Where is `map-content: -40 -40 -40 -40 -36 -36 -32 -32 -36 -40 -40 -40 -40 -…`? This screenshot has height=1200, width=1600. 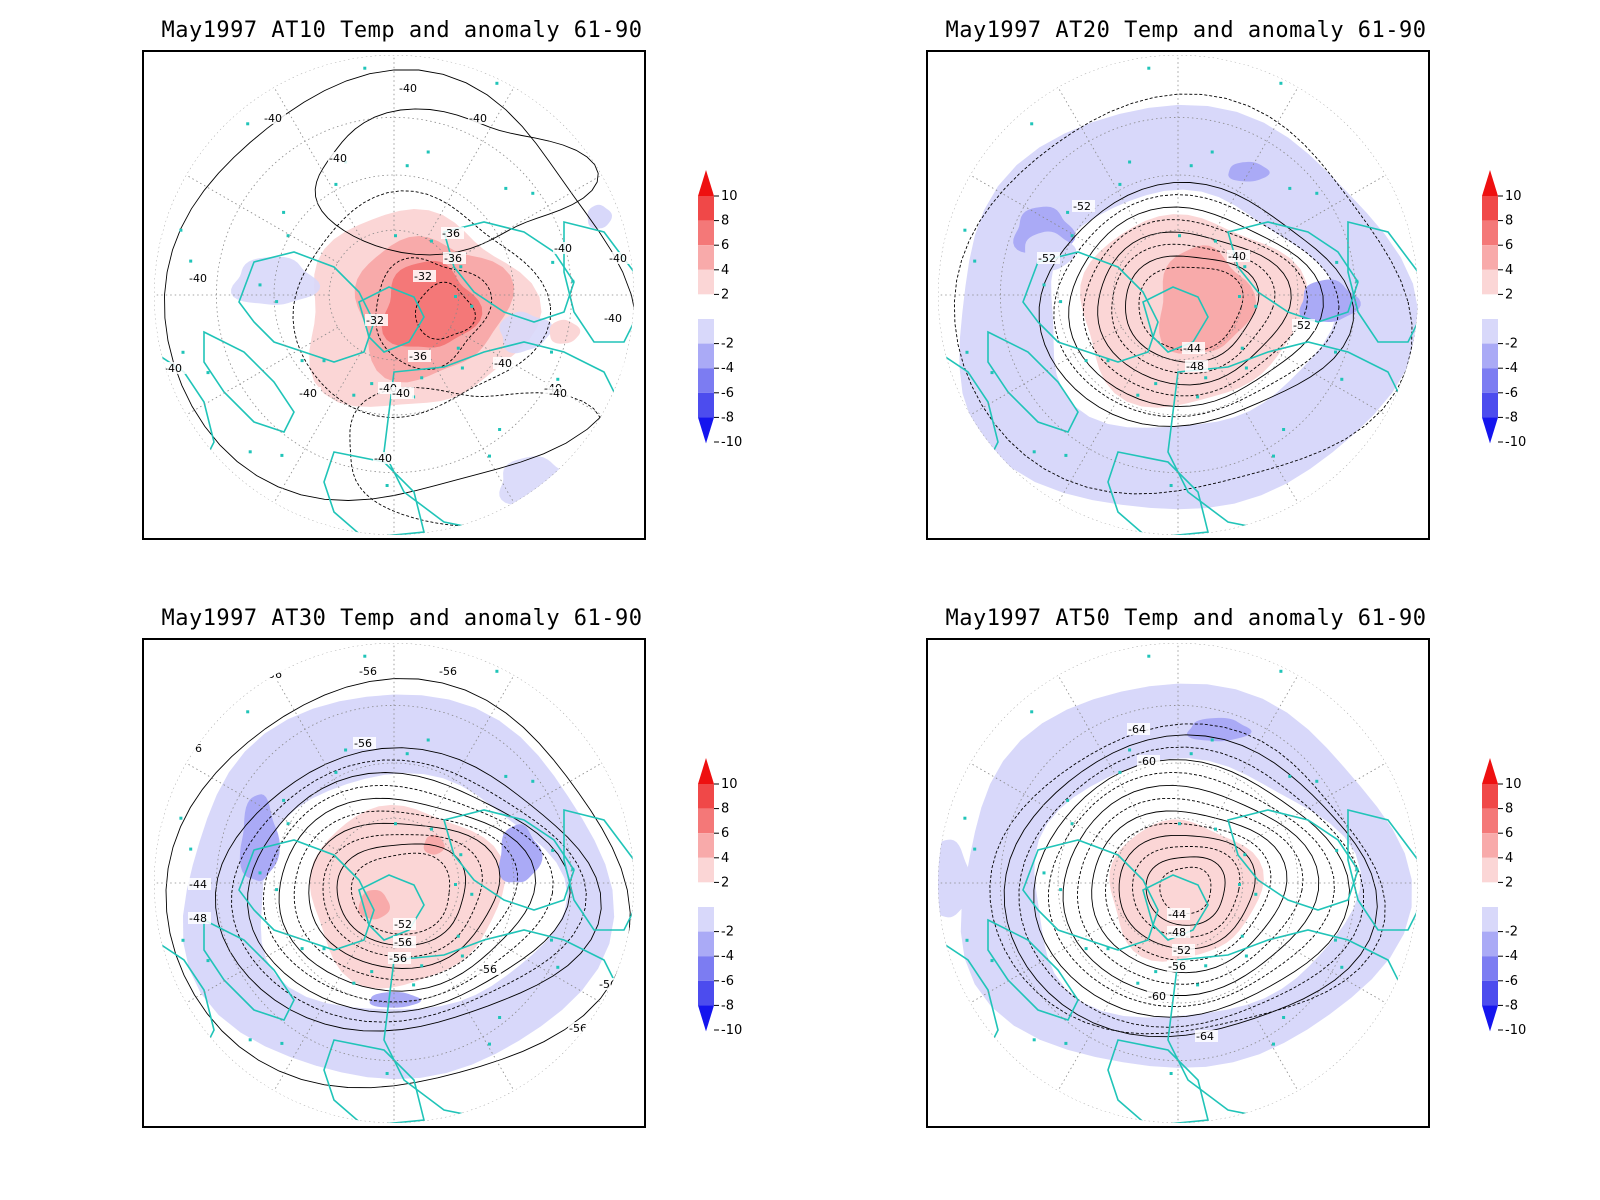
map-content: -40 -40 -40 -40 -36 -36 -32 -32 -36 -40 -40 -40 -40 -… is located at coordinates (394, 295).